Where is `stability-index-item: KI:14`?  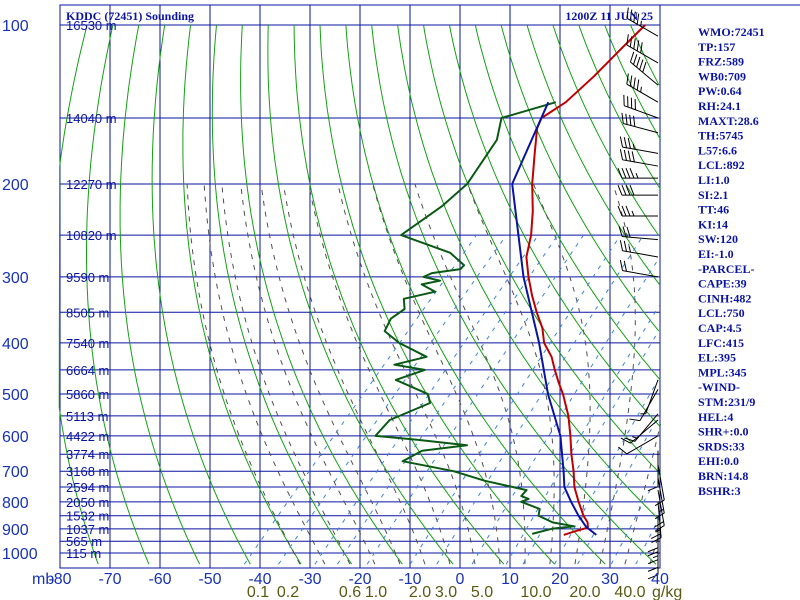
stability-index-item: KI:14 is located at coordinates (713, 224).